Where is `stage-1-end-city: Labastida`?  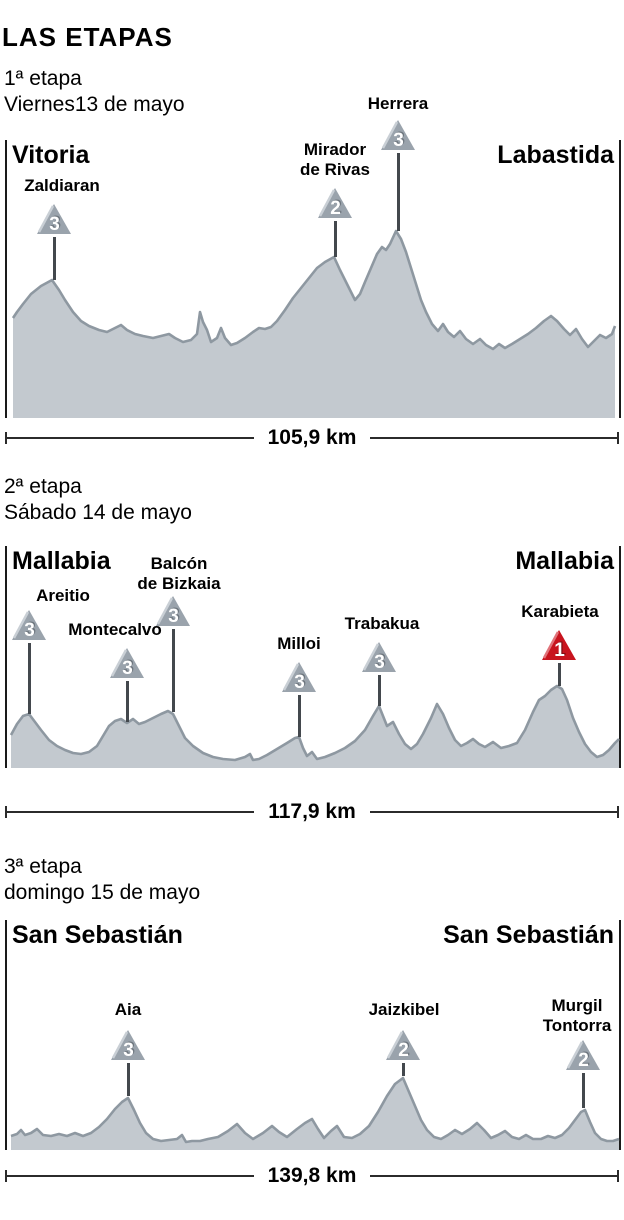
stage-1-end-city: Labastida is located at coordinates (555, 155).